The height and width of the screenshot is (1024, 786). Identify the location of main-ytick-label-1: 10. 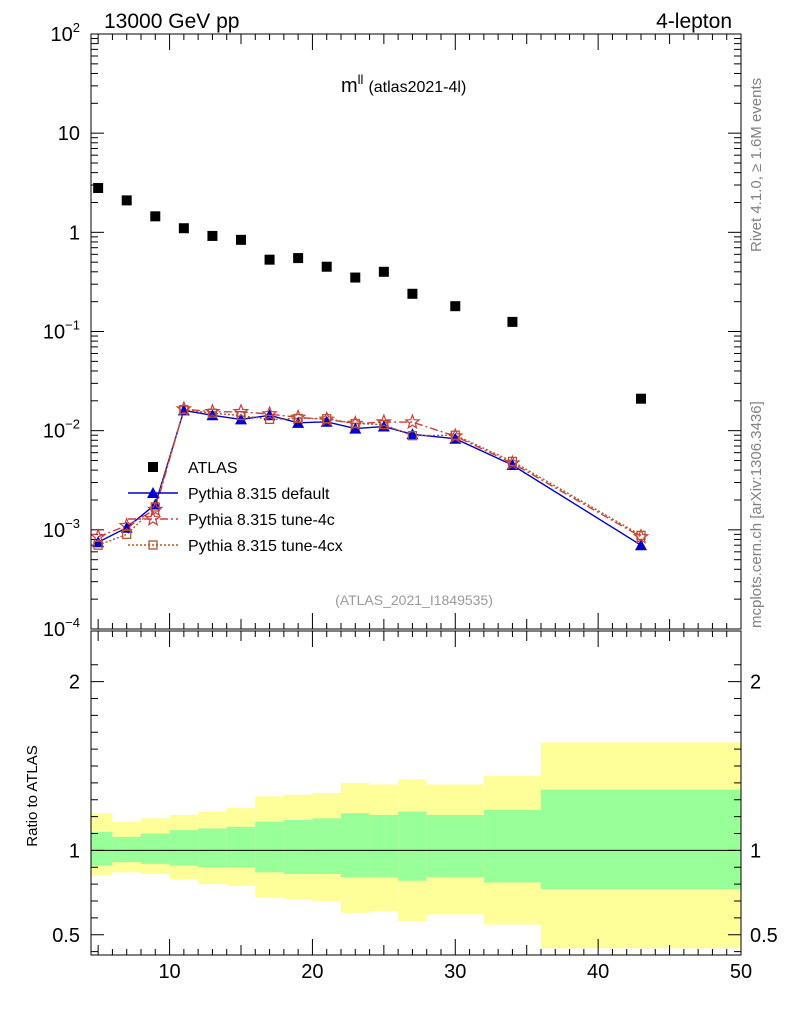
(69, 134).